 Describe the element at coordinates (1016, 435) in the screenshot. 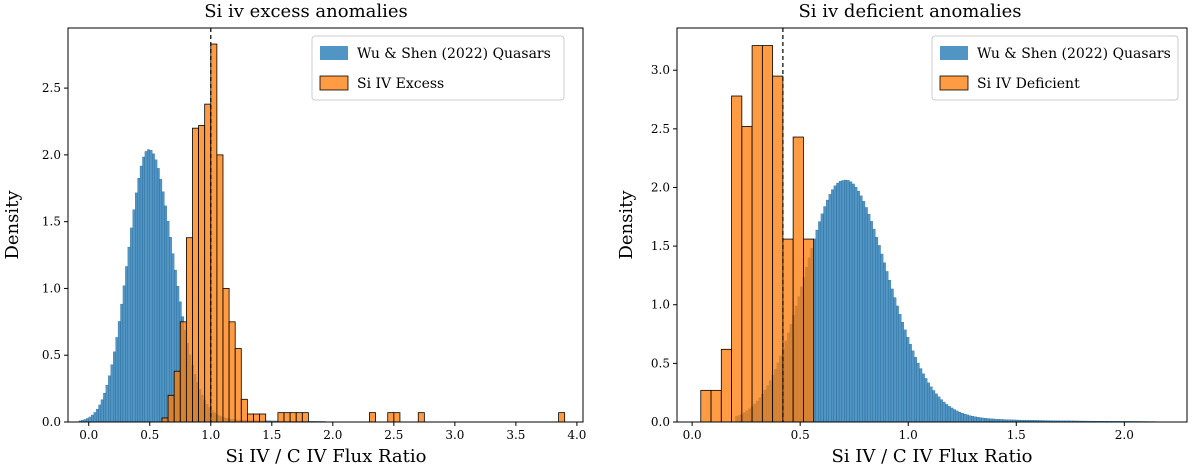

I see `x-tick-label: 1.5` at that location.